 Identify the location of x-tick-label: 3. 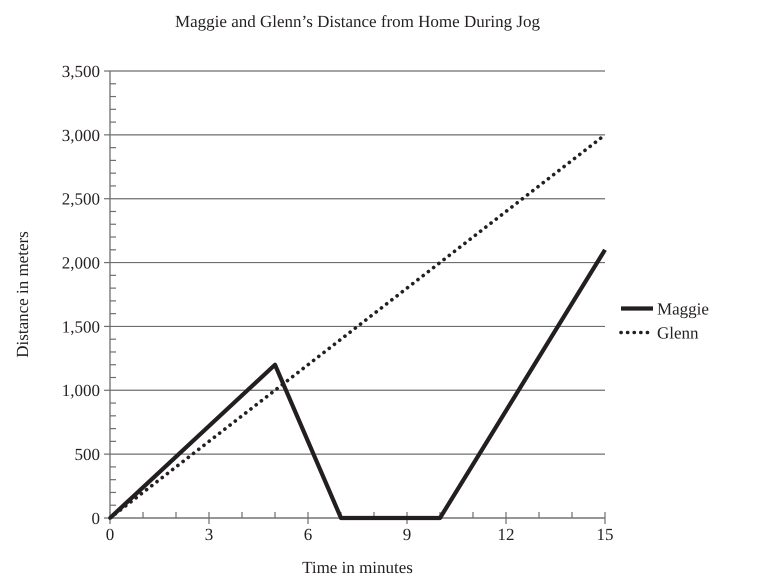
(209, 534).